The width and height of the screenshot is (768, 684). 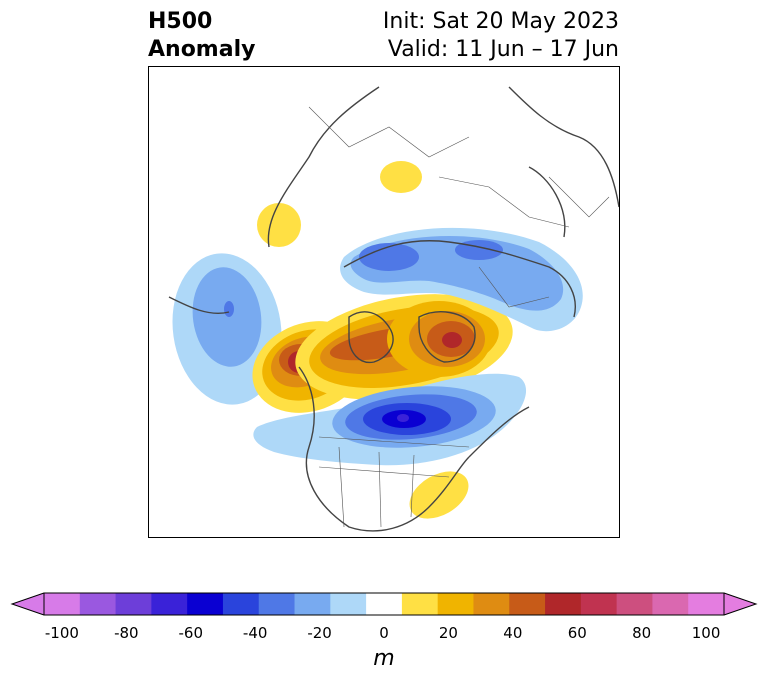 What do you see at coordinates (61, 633) in the screenshot?
I see `colorbar-tick-label: -100` at bounding box center [61, 633].